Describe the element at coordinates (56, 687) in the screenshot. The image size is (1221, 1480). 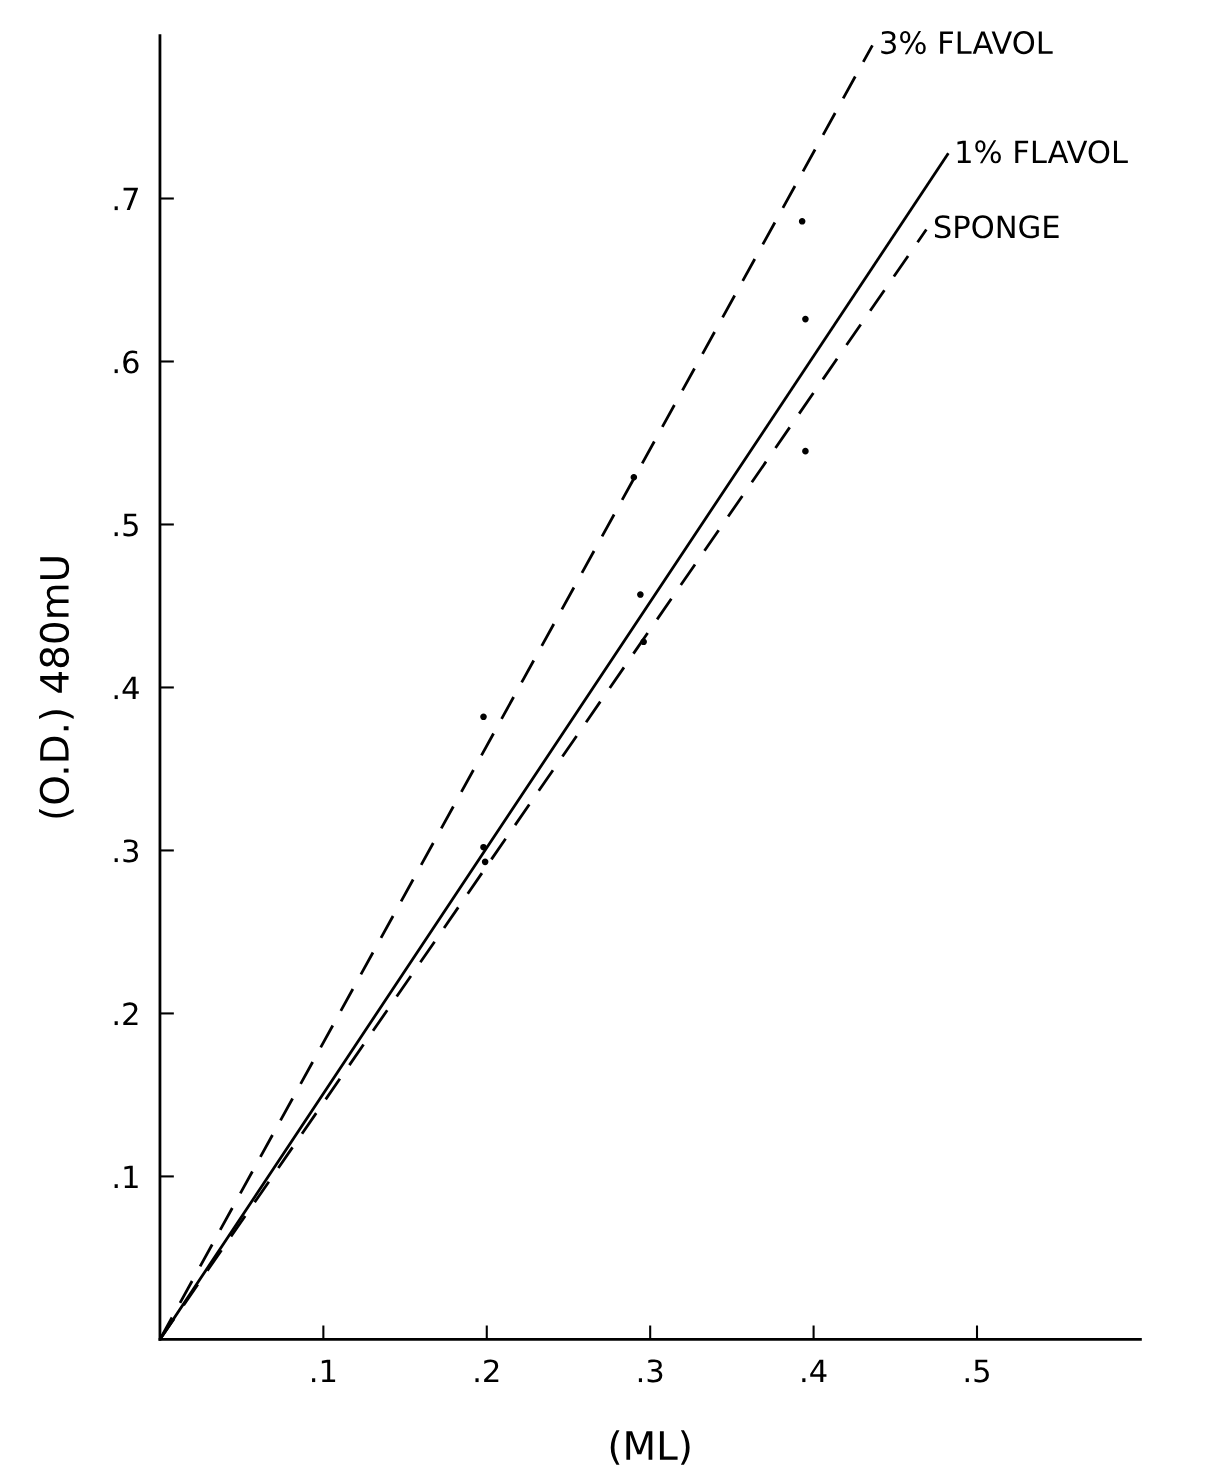
I see `y-axis-title: (O.D.) 480mU` at that location.